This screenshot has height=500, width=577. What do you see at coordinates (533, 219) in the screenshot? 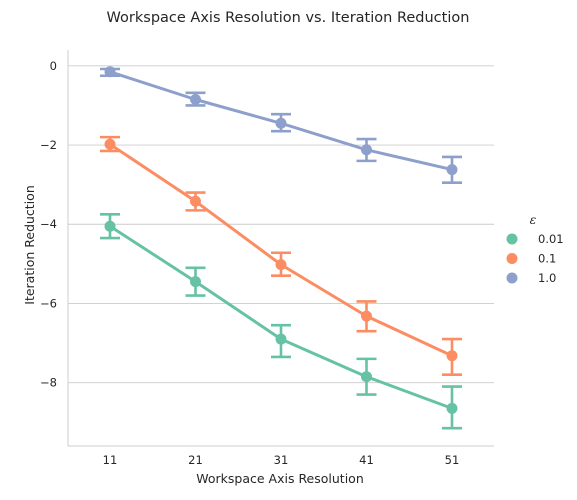
I see `legend-title: ε` at bounding box center [533, 219].